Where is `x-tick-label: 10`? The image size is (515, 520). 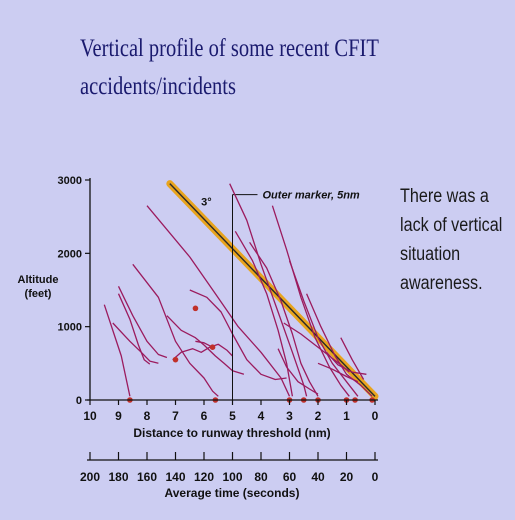 x-tick-label: 10 is located at coordinates (90, 416).